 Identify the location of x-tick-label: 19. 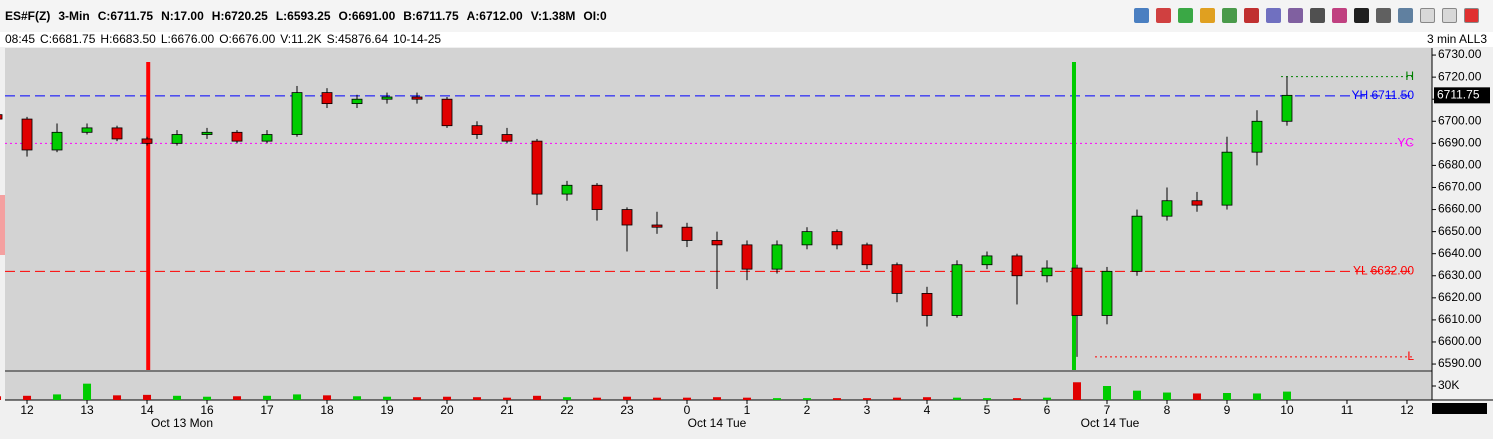
(387, 410).